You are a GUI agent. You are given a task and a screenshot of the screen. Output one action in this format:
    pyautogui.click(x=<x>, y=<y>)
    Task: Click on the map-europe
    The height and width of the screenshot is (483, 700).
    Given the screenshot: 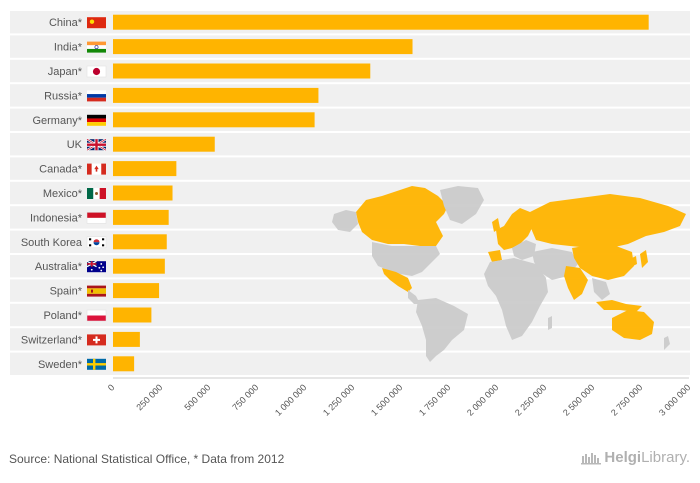 What is the action you would take?
    pyautogui.click(x=515, y=229)
    